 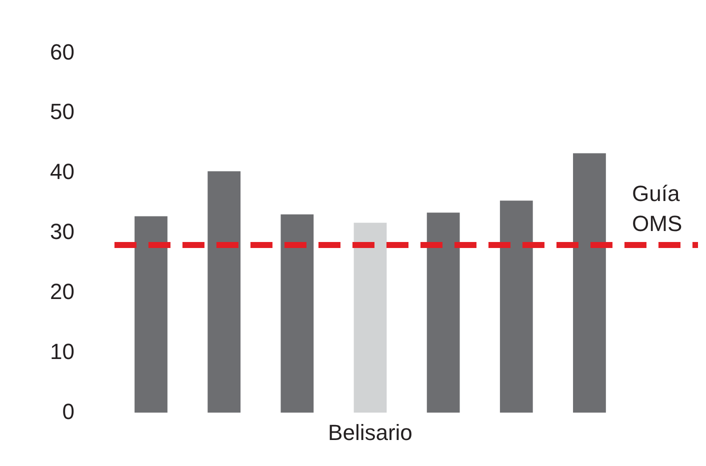 I want to click on y-tick-label: 10, so click(x=62, y=351).